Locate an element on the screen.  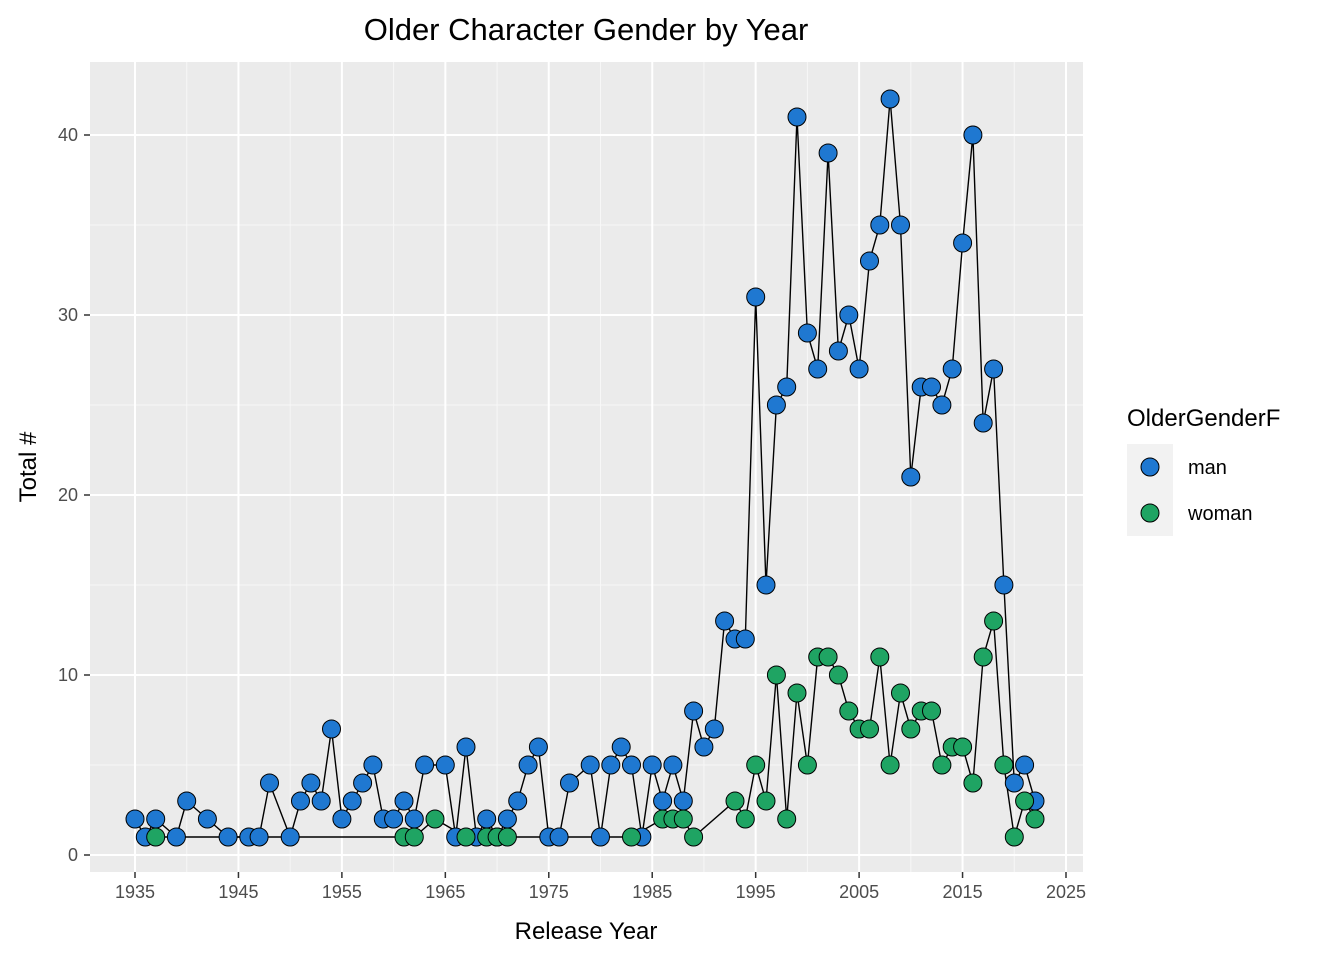
x-tick-label: 1945 is located at coordinates (238, 892).